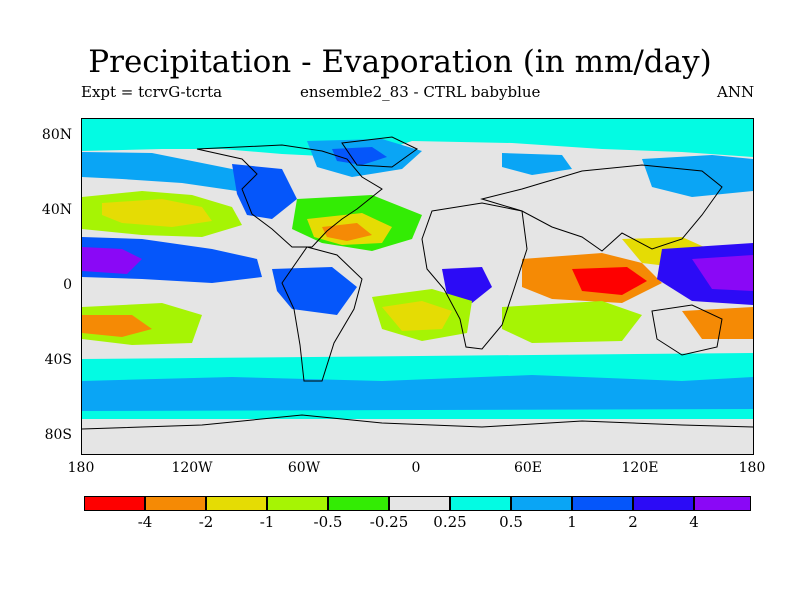 The width and height of the screenshot is (800, 600). I want to click on antarctica-coastline, so click(417, 422).